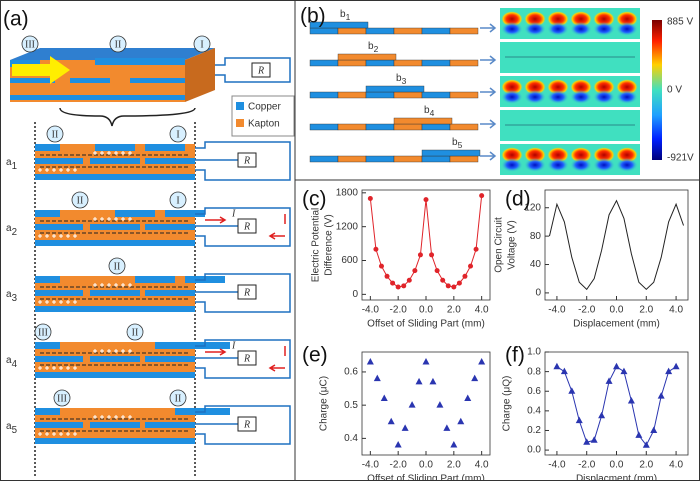  What do you see at coordinates (324, 403) in the screenshot?
I see `y-axis-label: Charge (μC)` at bounding box center [324, 403].